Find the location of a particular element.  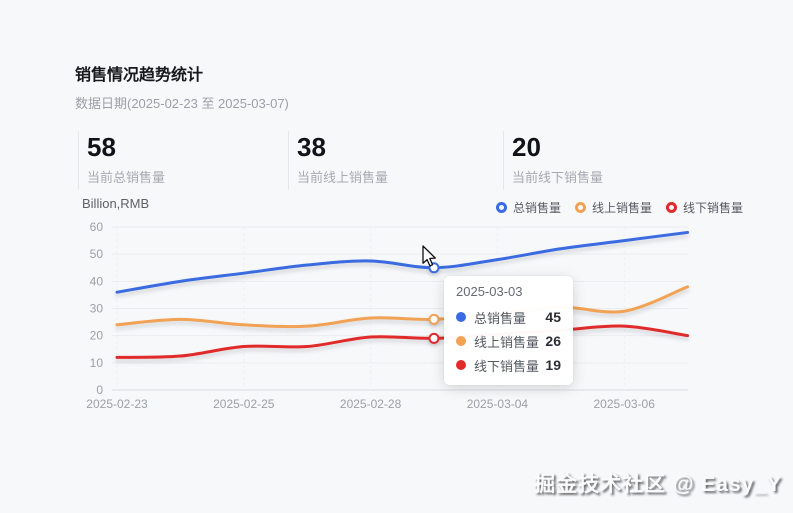

stat-online-sales: 38 当前线上销售量 is located at coordinates (395, 160).